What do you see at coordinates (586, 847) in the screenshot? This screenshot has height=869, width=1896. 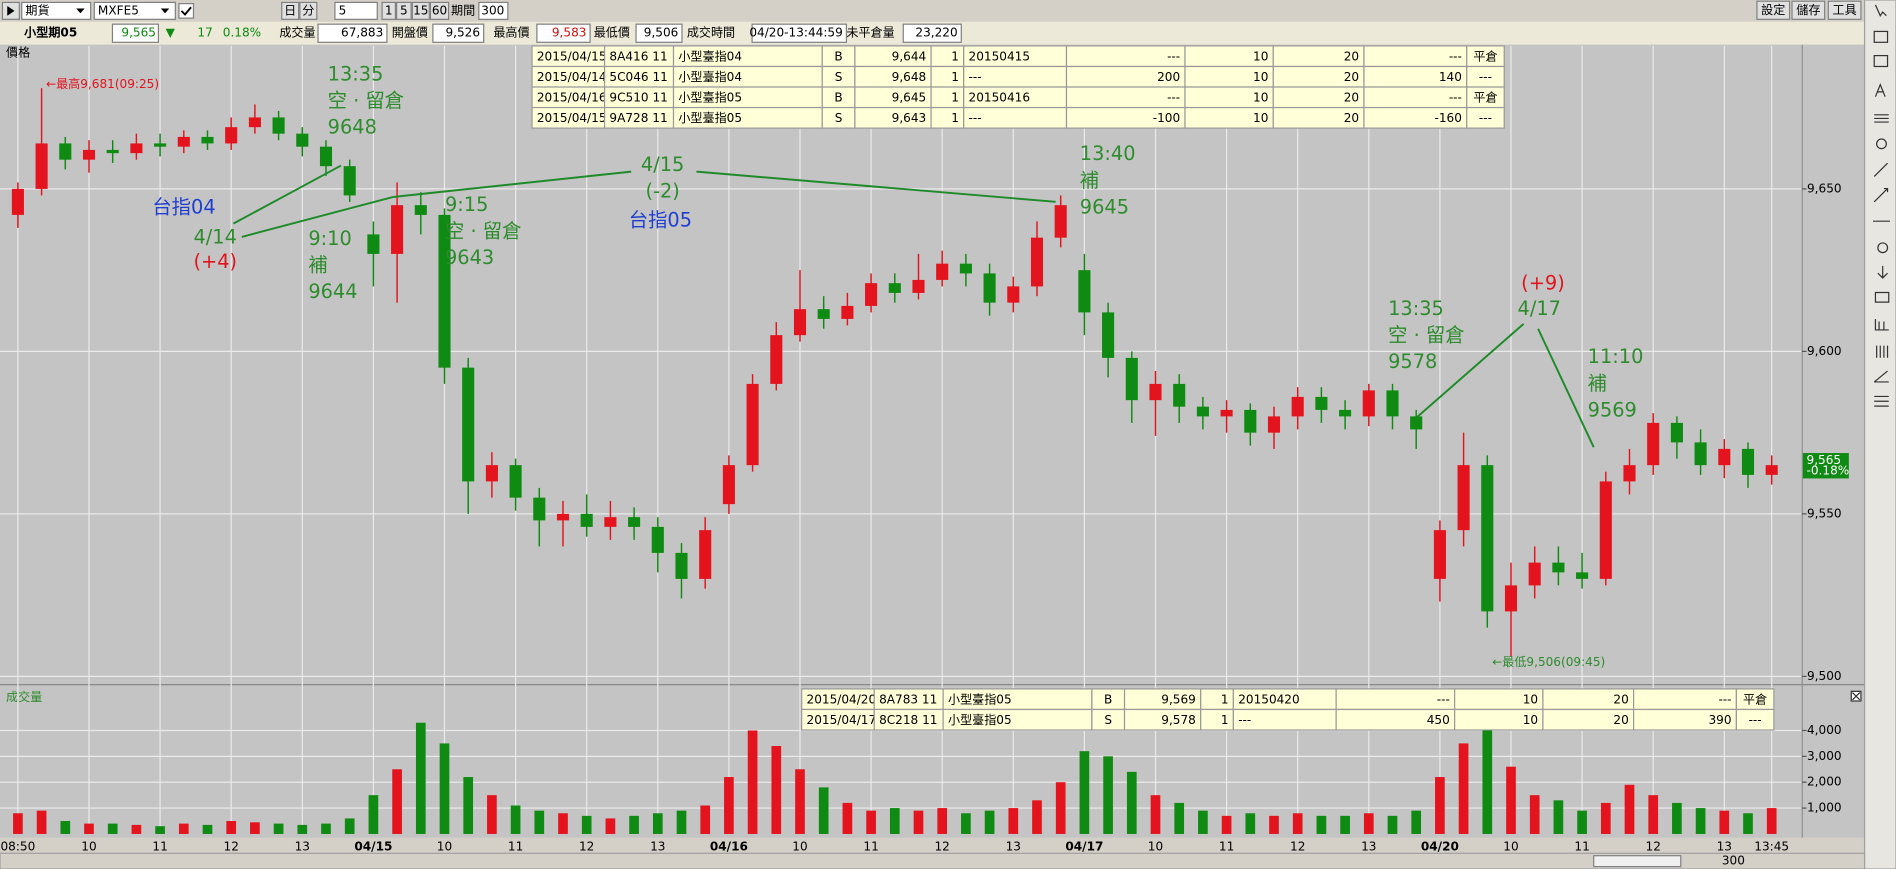 I see `x-tick-label: 12` at bounding box center [586, 847].